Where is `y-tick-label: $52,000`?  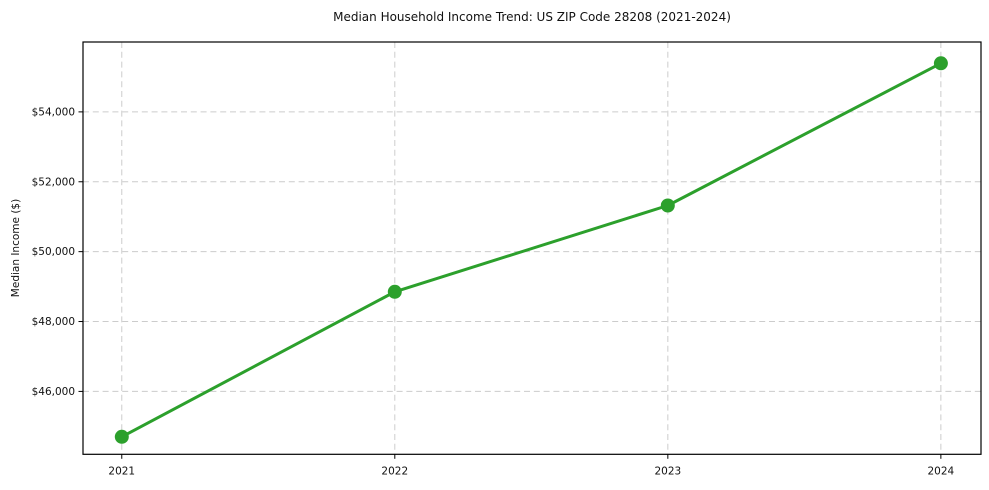
y-tick-label: $52,000 is located at coordinates (53, 182).